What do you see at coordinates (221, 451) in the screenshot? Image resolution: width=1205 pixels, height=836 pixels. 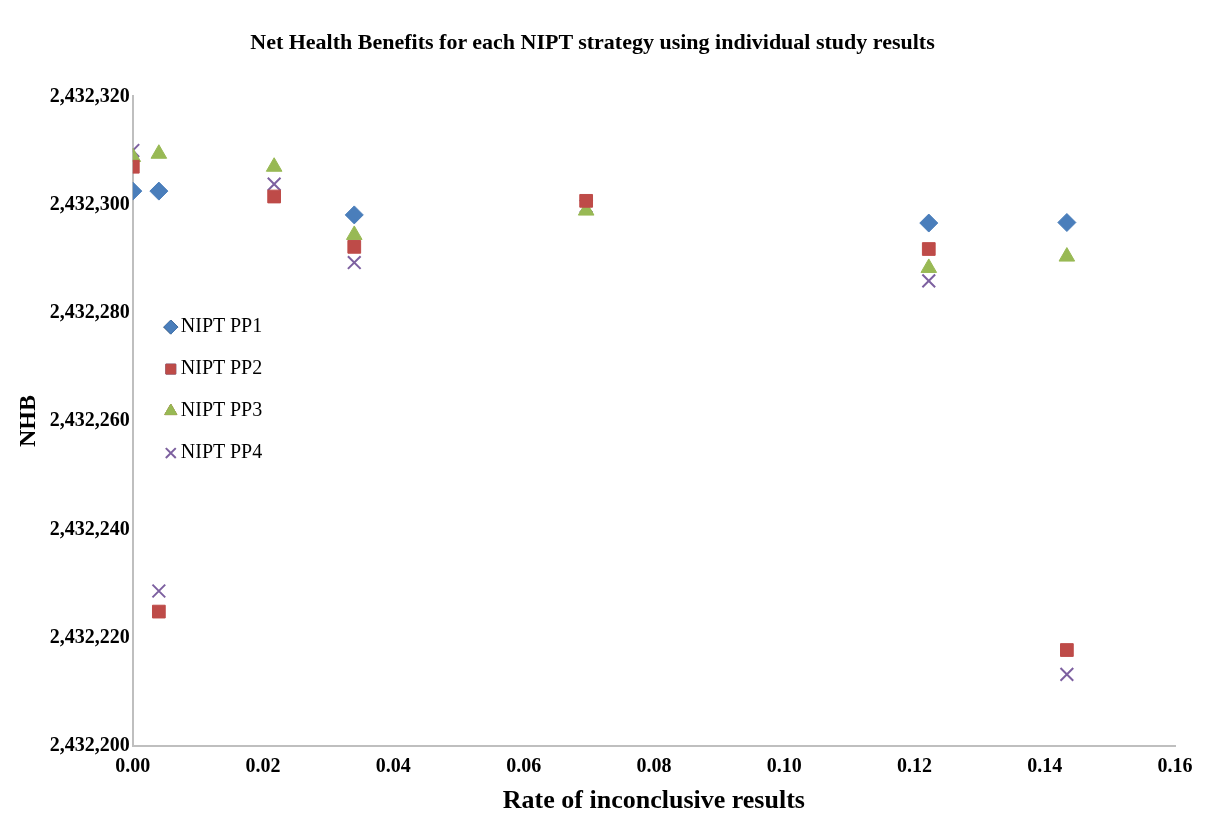 I see `legend-label: NIPT PP4` at bounding box center [221, 451].